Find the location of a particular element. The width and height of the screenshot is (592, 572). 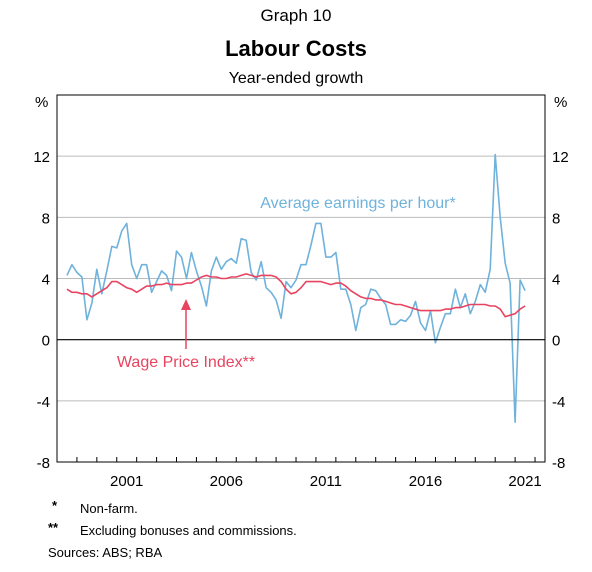

y-tick-label-left: 12 is located at coordinates (41, 157).